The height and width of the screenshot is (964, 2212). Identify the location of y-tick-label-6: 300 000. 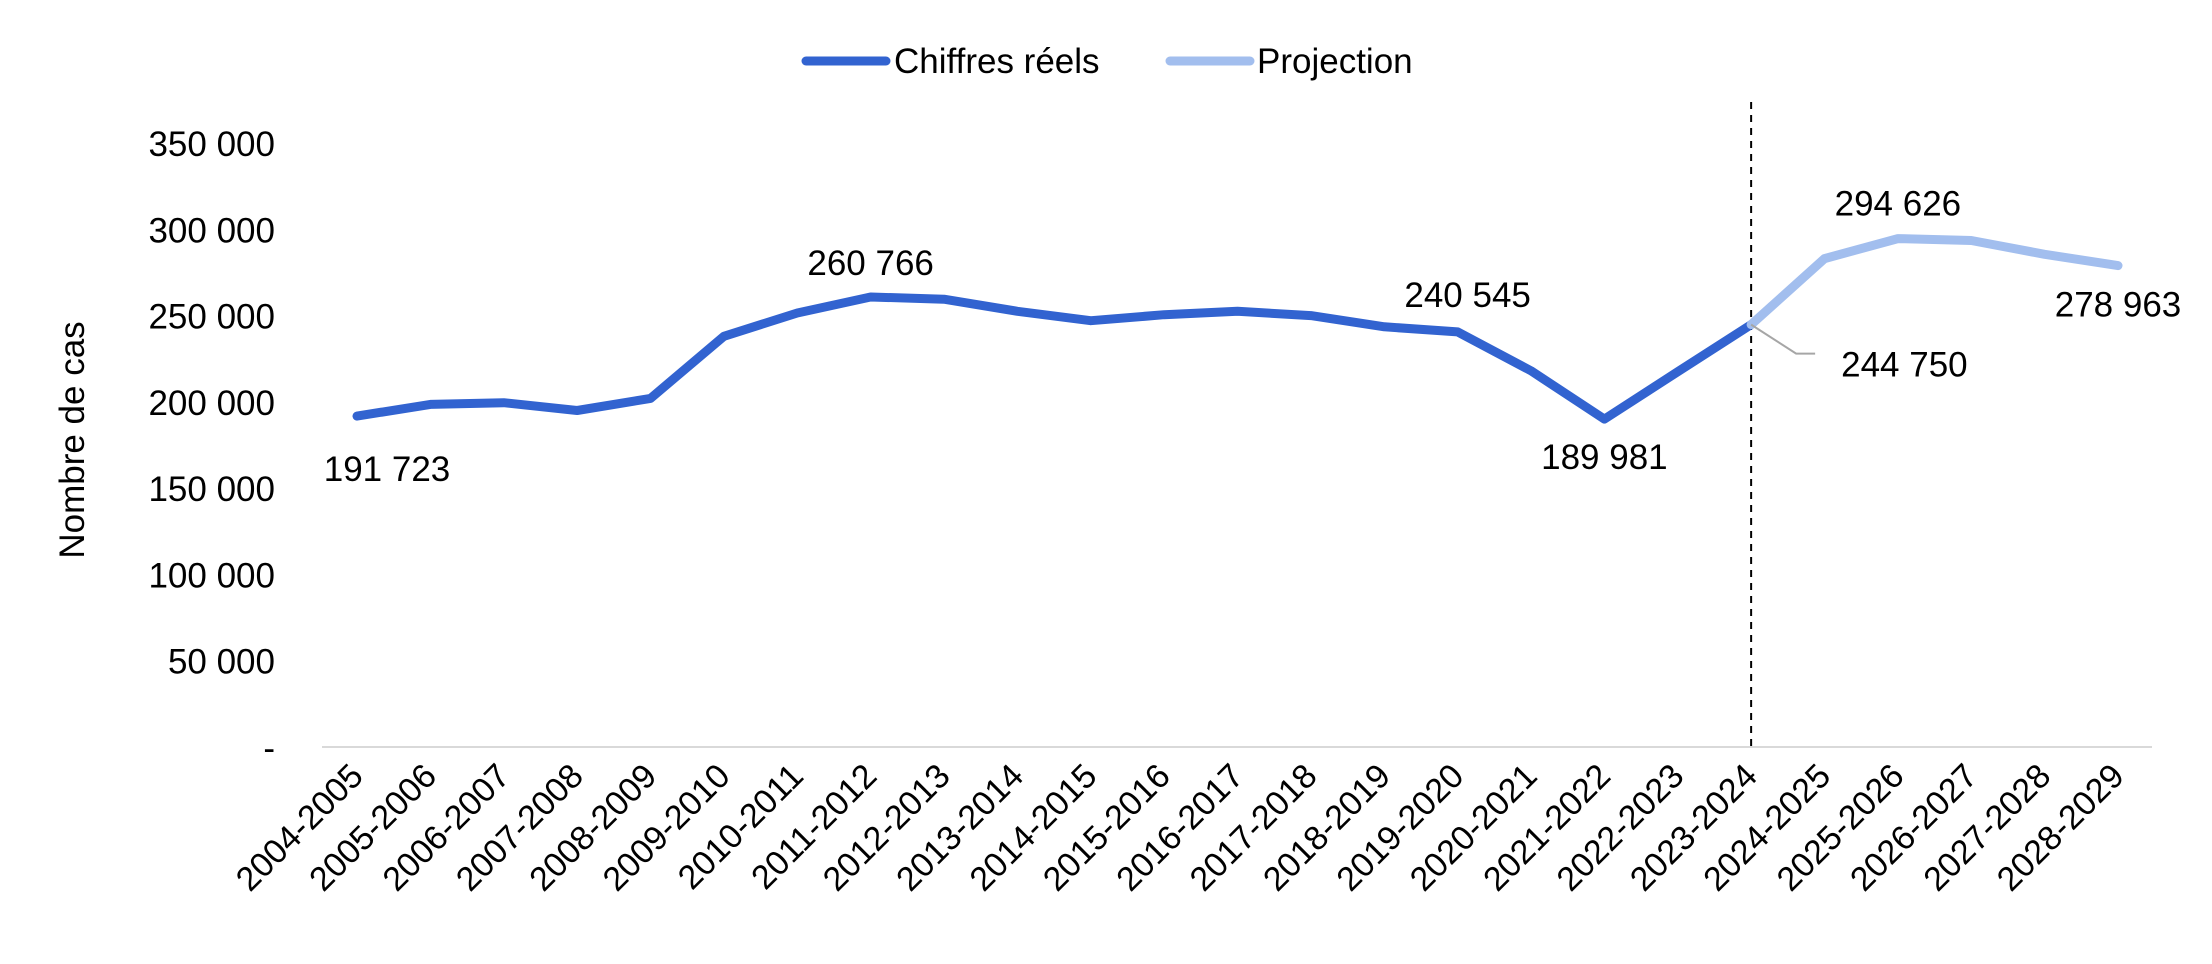
(211, 230).